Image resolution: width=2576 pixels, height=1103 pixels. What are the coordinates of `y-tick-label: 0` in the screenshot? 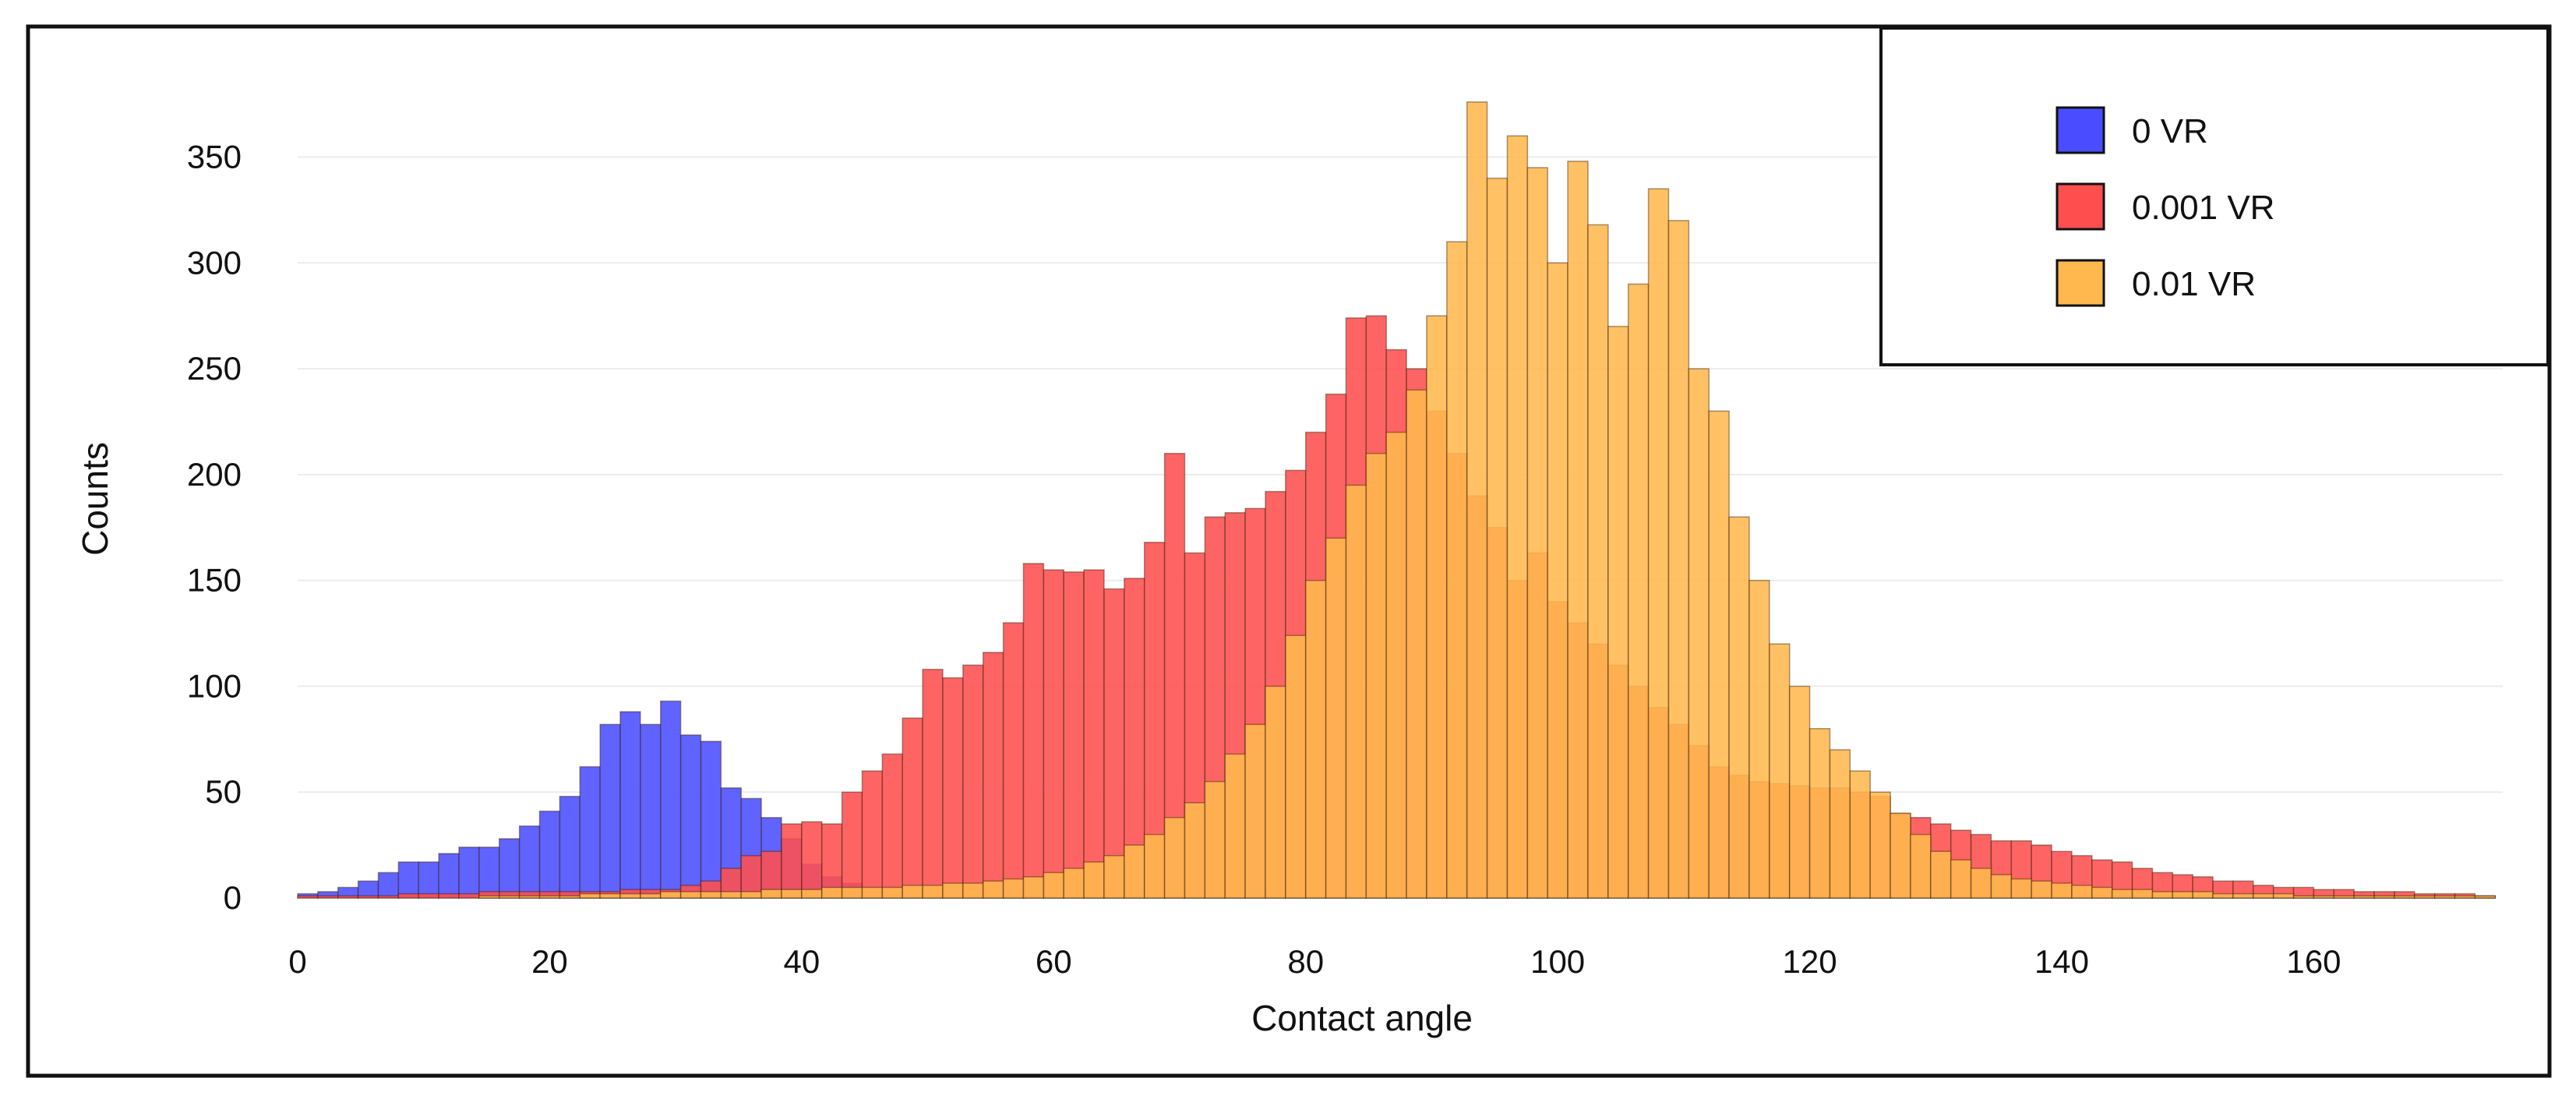 It's located at (233, 897).